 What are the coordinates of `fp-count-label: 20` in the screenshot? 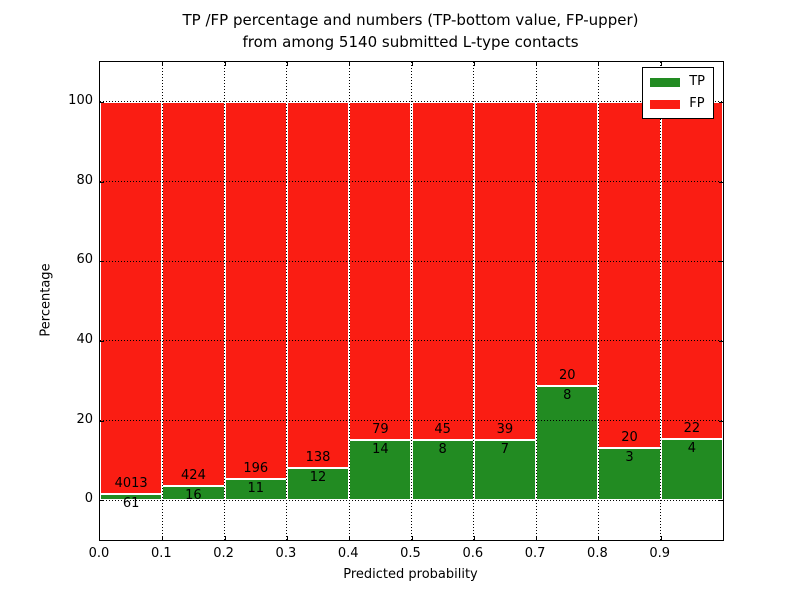 It's located at (629, 438).